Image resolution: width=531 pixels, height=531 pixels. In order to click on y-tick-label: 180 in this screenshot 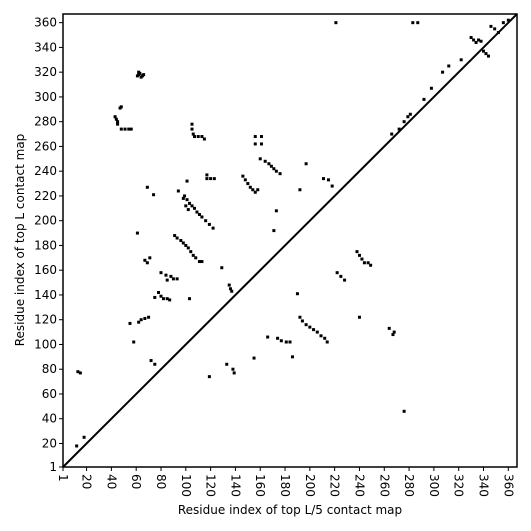, I will do `click(45, 245)`.